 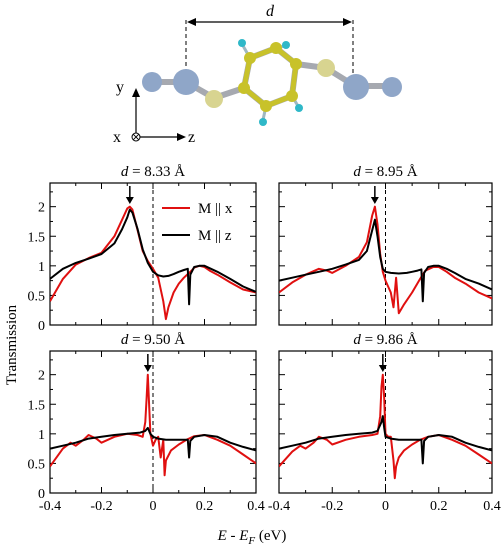 I want to click on sulfur-atom-right, so click(x=326, y=68).